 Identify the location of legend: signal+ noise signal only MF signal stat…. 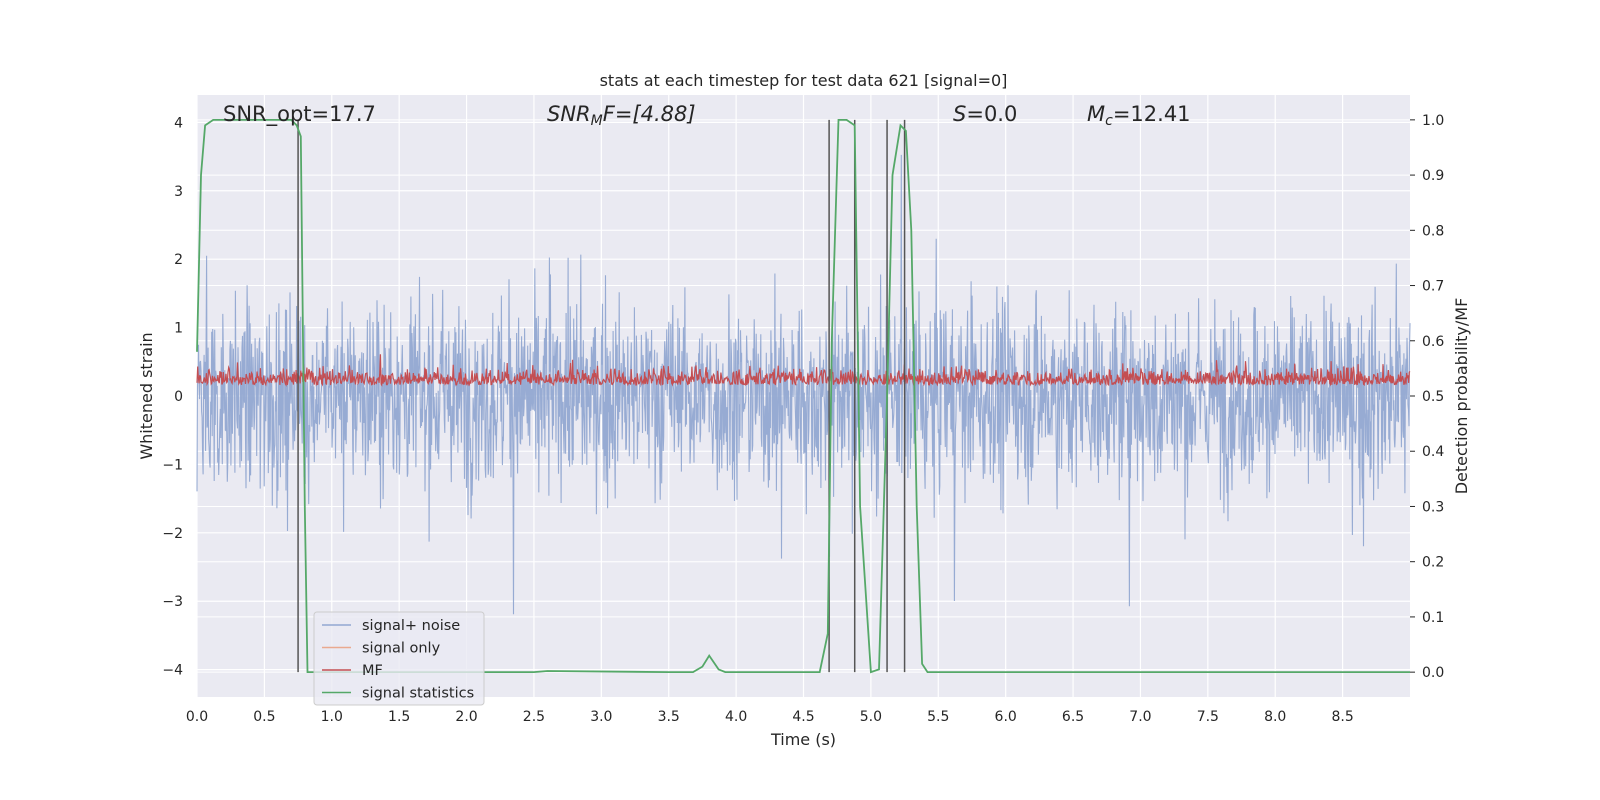
(399, 658).